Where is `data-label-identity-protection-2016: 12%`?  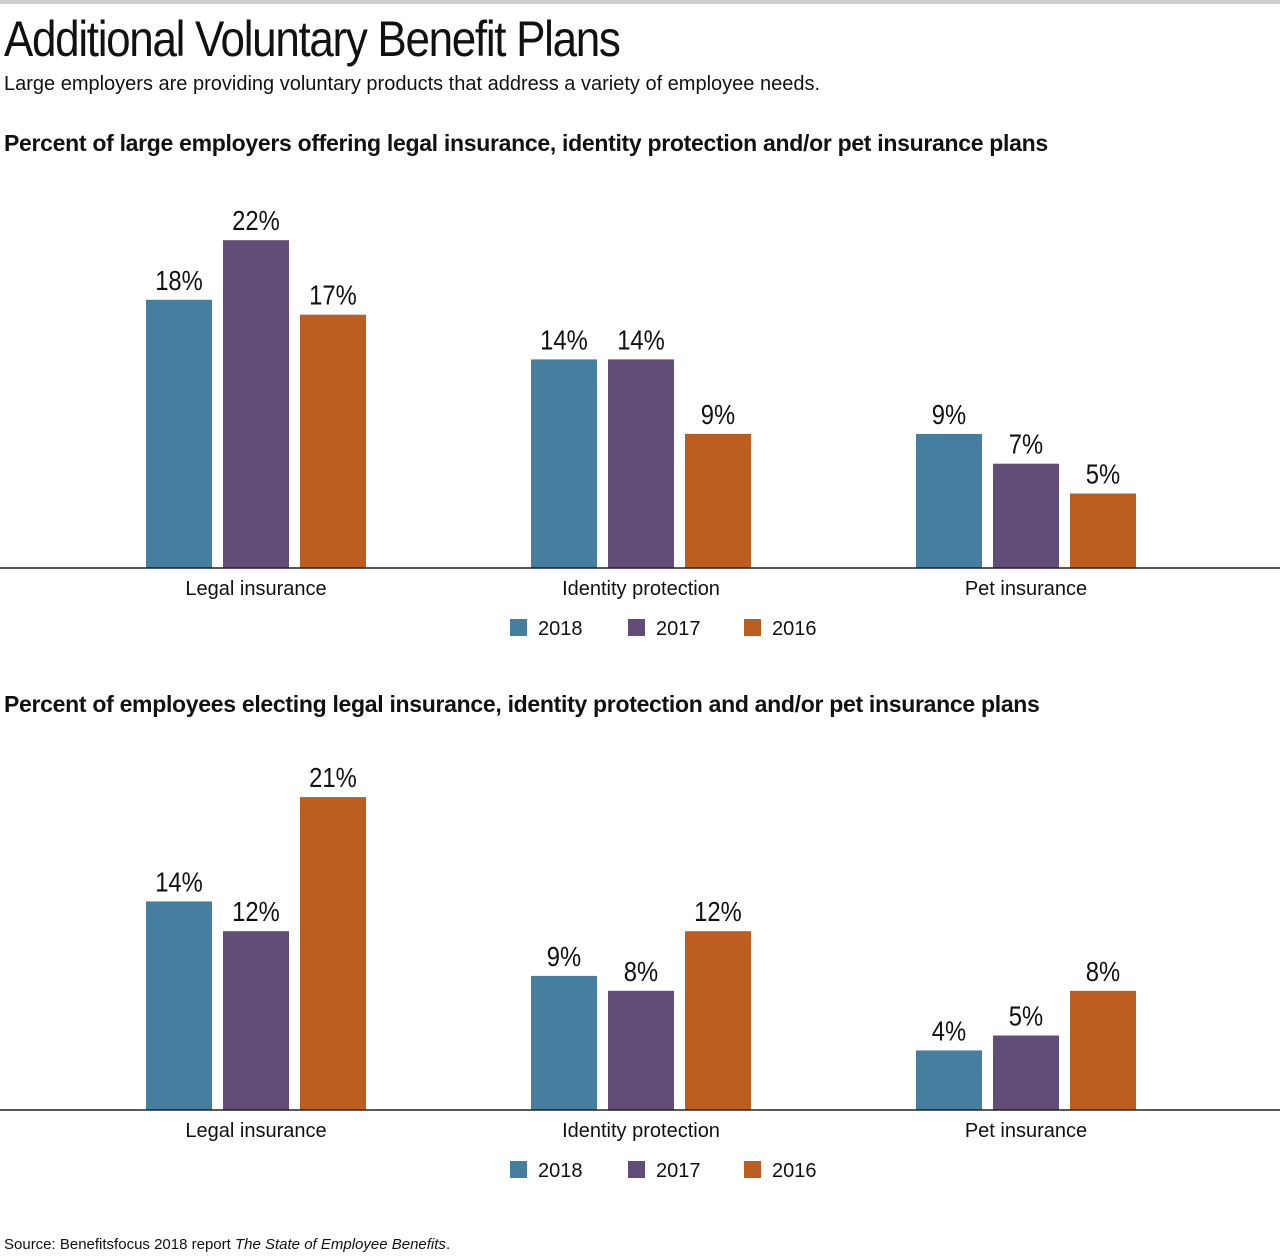
data-label-identity-protection-2016: 12% is located at coordinates (718, 911).